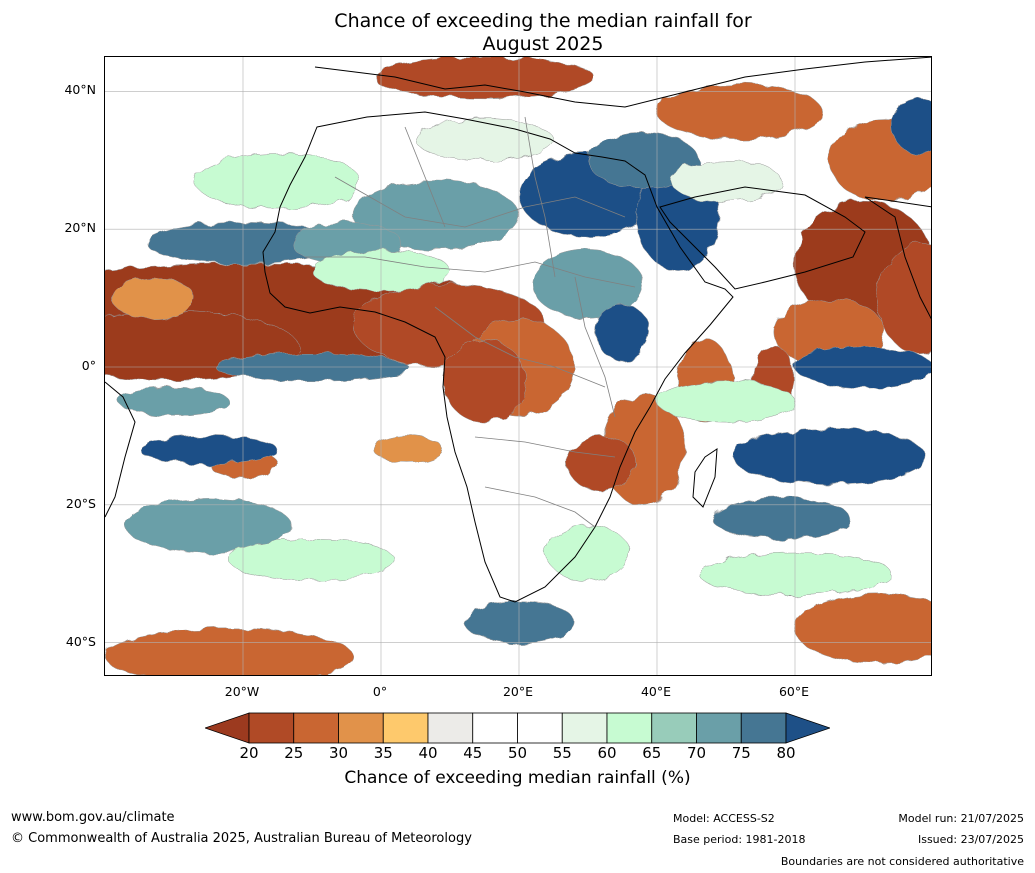  What do you see at coordinates (249, 753) in the screenshot?
I see `colorbar-tick-label: 20` at bounding box center [249, 753].